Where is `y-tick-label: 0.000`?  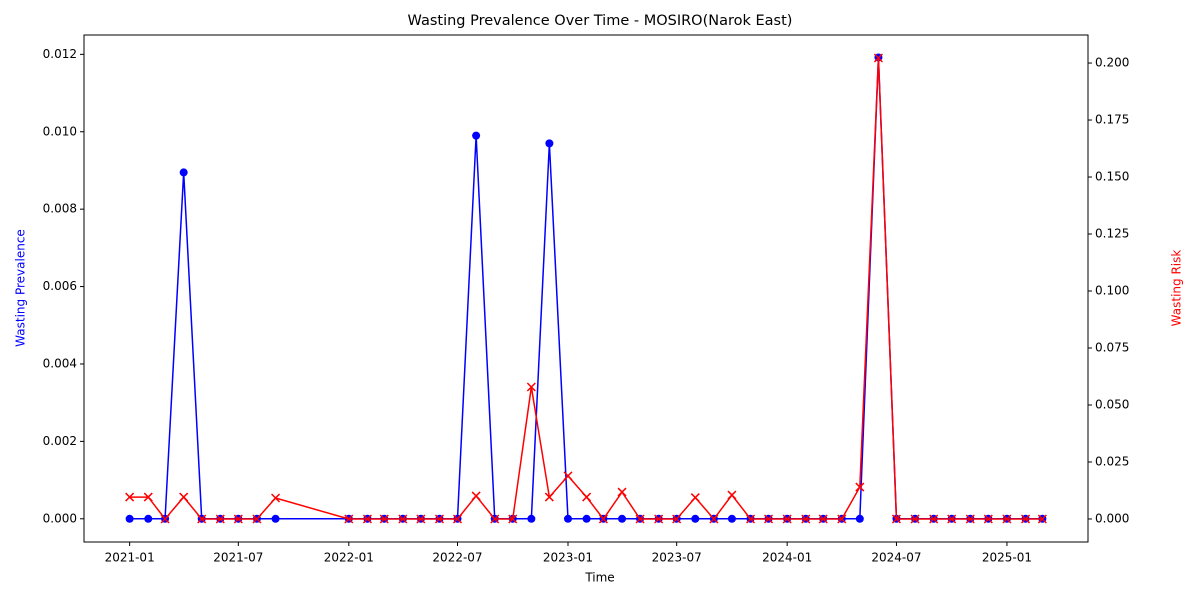
y-tick-label: 0.000 is located at coordinates (60, 518).